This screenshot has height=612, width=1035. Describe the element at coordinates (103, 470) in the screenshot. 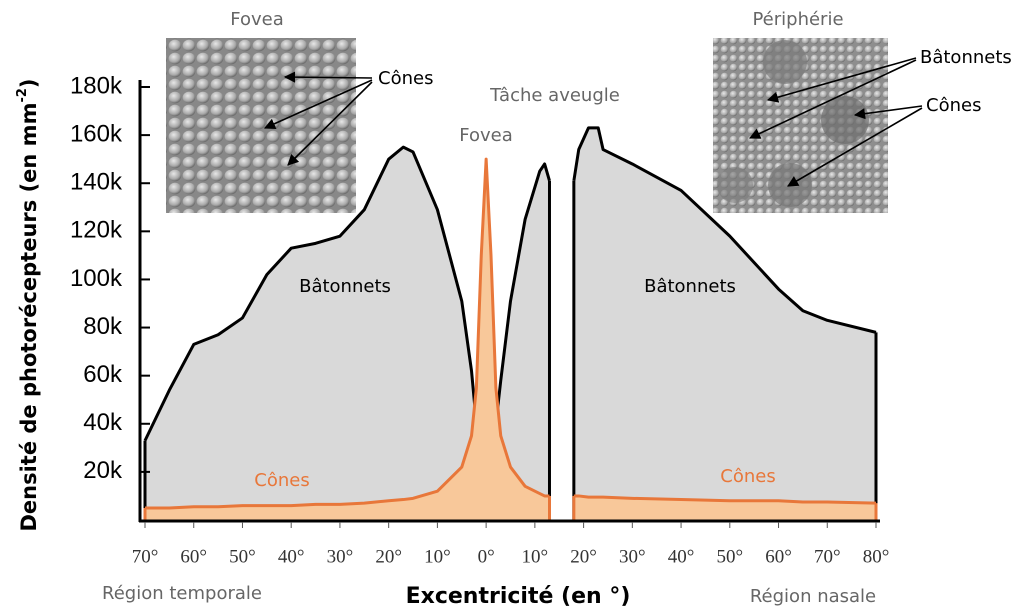

I see `y-tick-label: 20k` at that location.